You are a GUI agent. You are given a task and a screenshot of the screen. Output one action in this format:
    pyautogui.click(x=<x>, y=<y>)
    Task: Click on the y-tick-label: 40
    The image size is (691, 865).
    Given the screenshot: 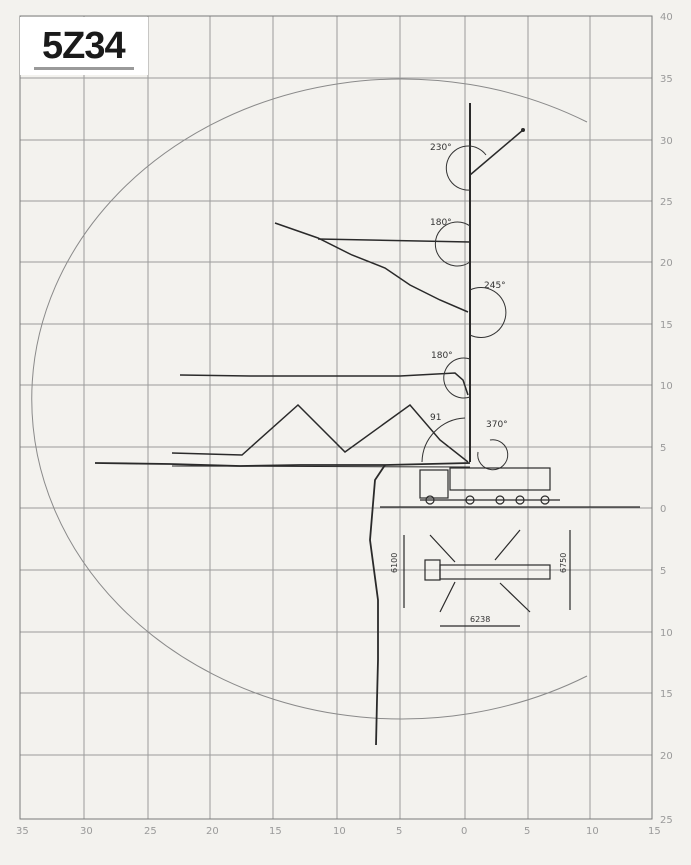 What is the action you would take?
    pyautogui.click(x=666, y=17)
    